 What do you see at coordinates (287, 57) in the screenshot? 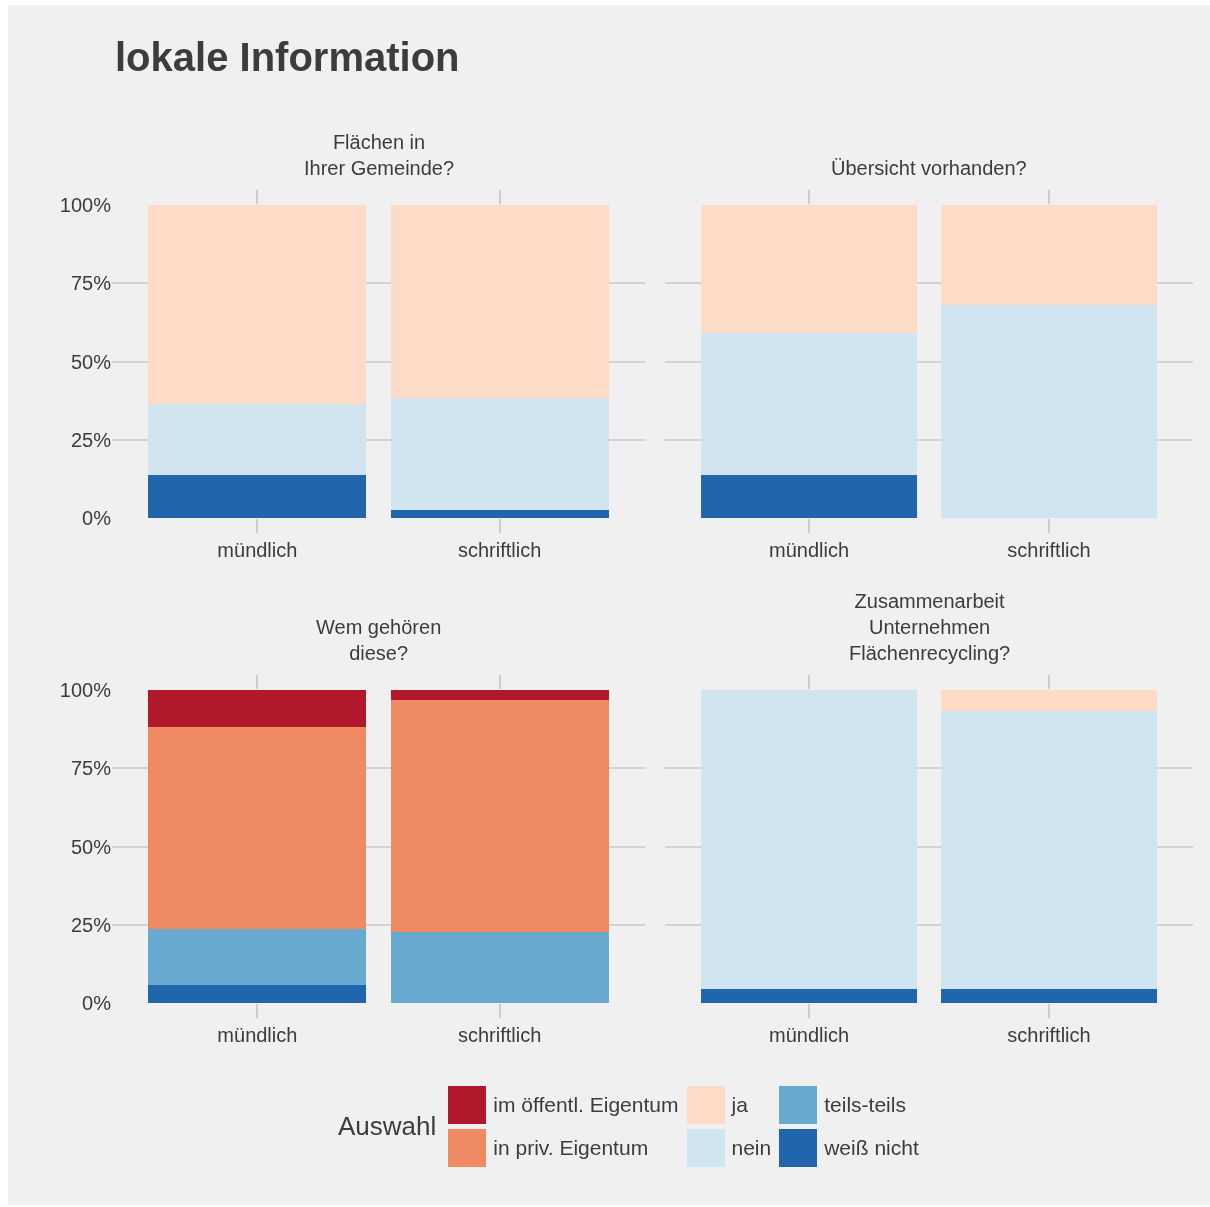
I see `chart-title: lokale Information` at bounding box center [287, 57].